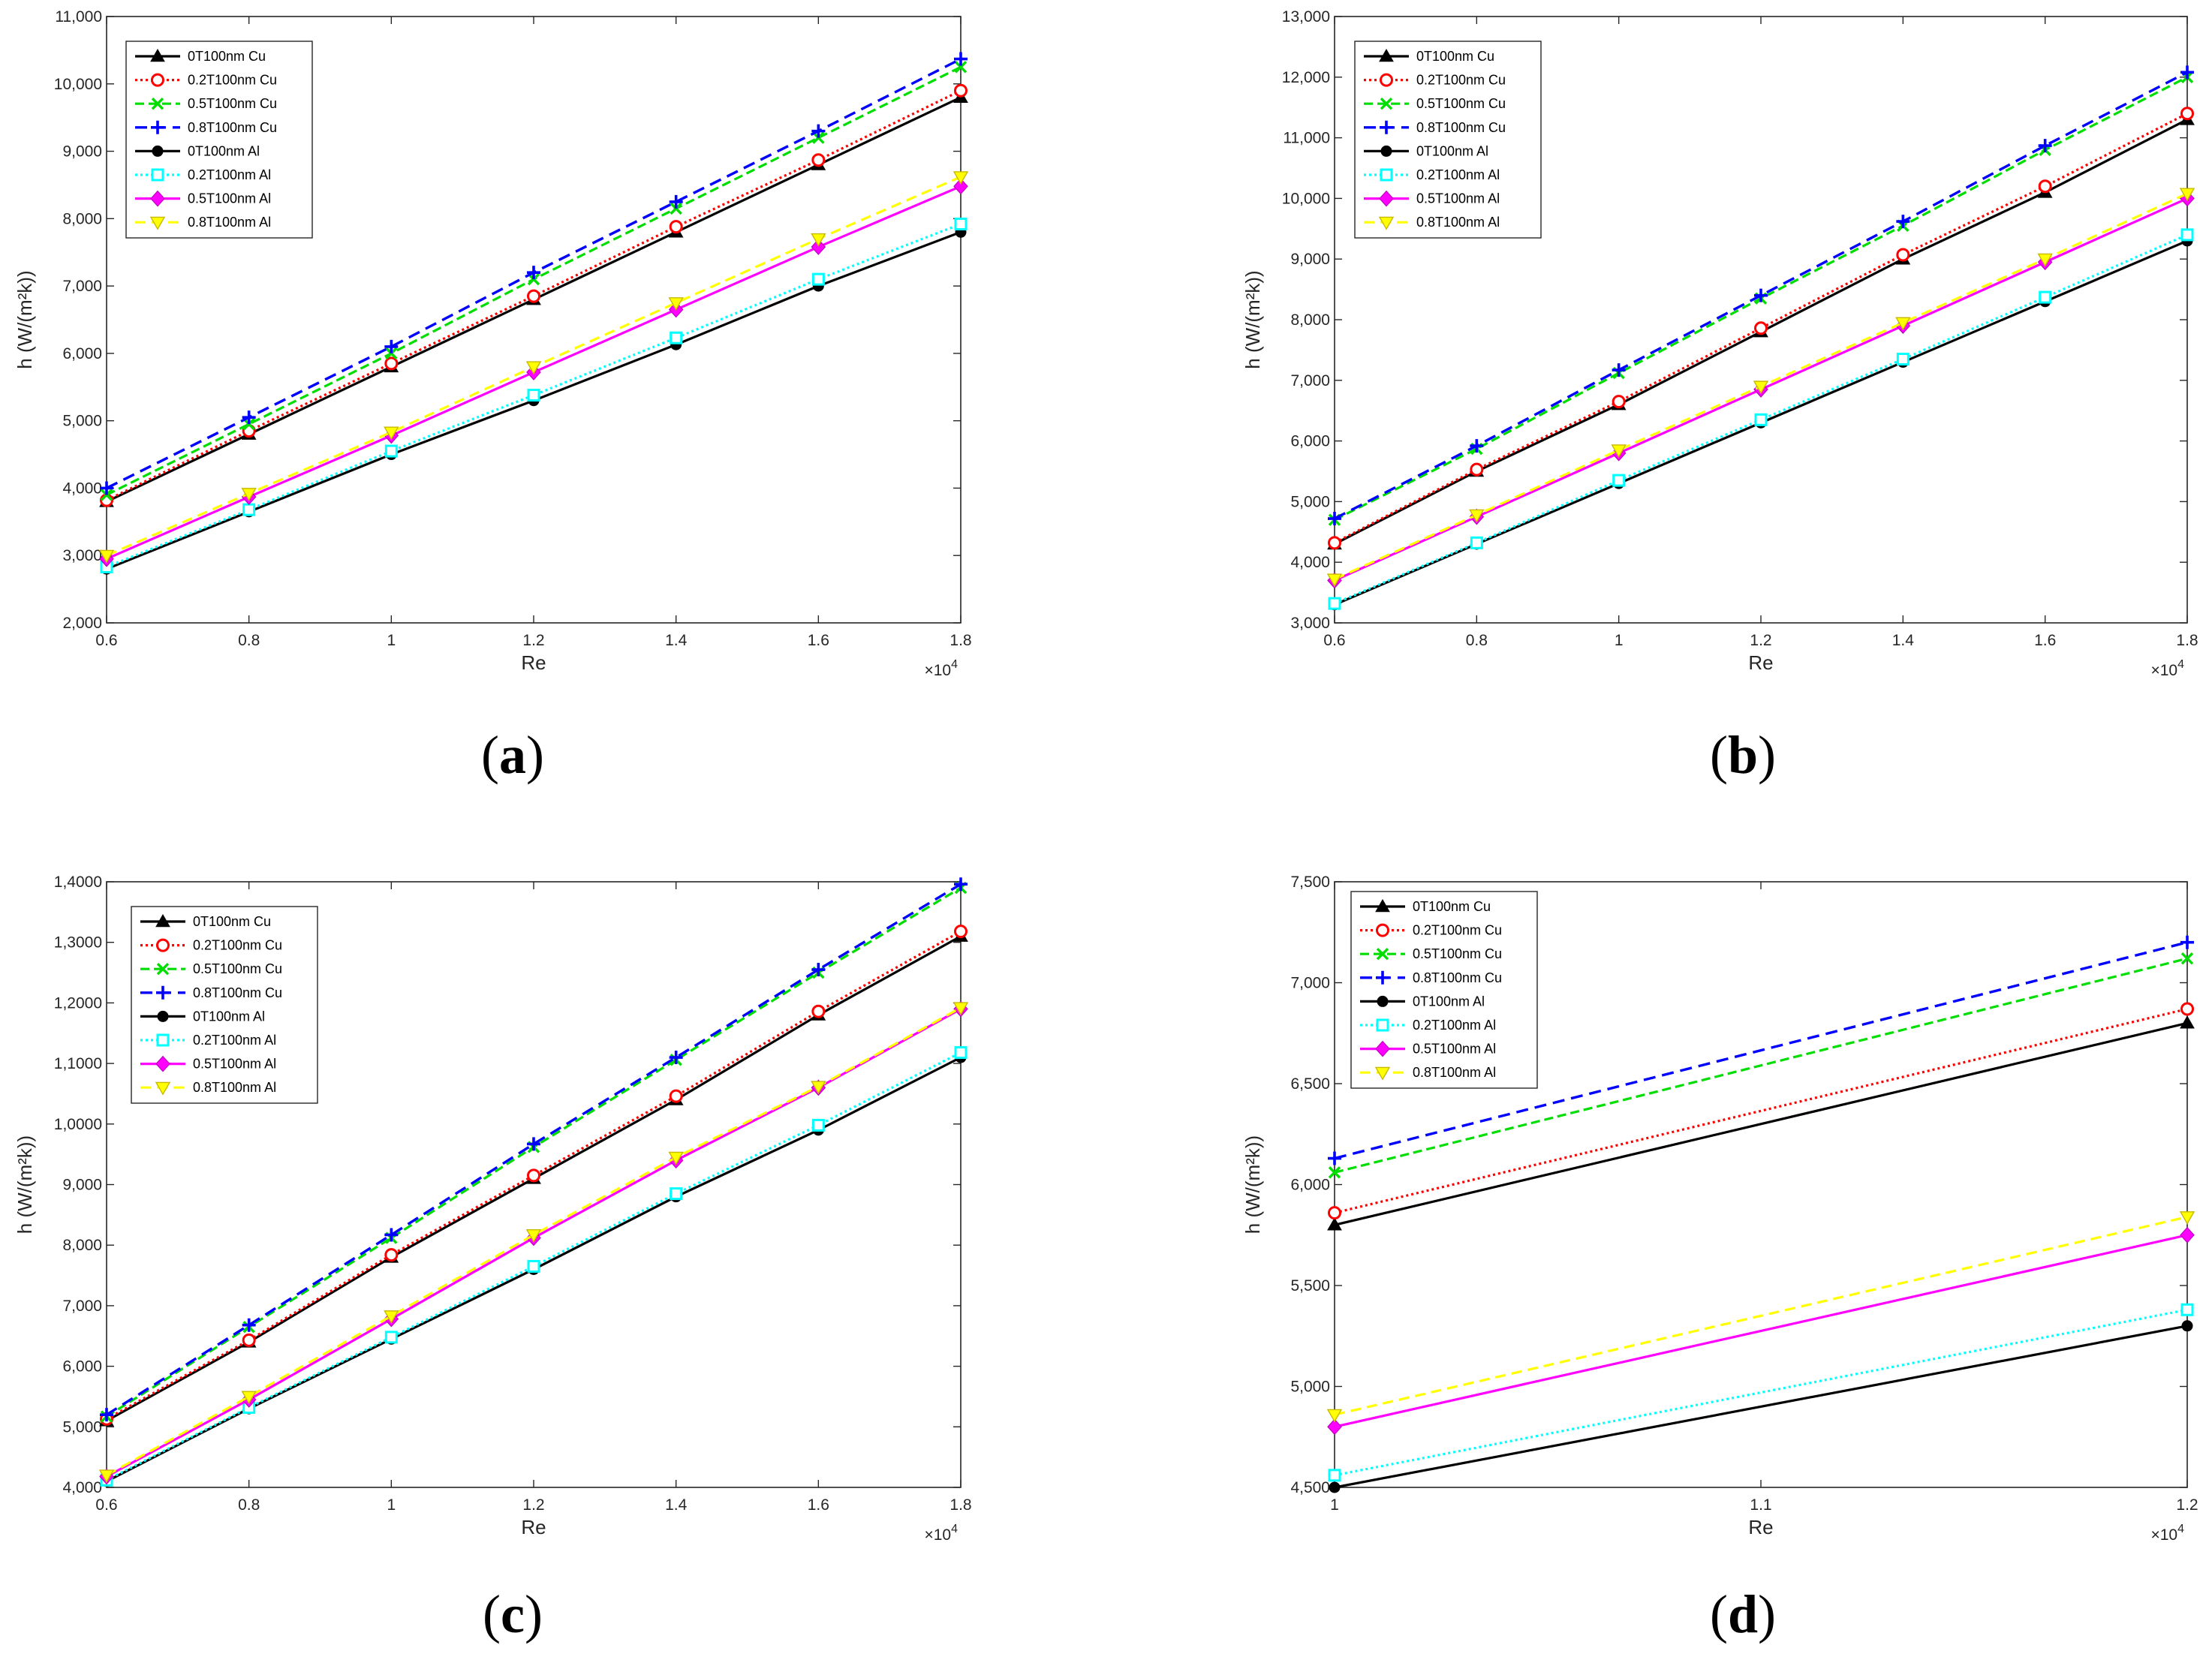 This screenshot has width=2212, height=1678. Describe the element at coordinates (82, 623) in the screenshot. I see `y-tick-label: 2,000` at that location.